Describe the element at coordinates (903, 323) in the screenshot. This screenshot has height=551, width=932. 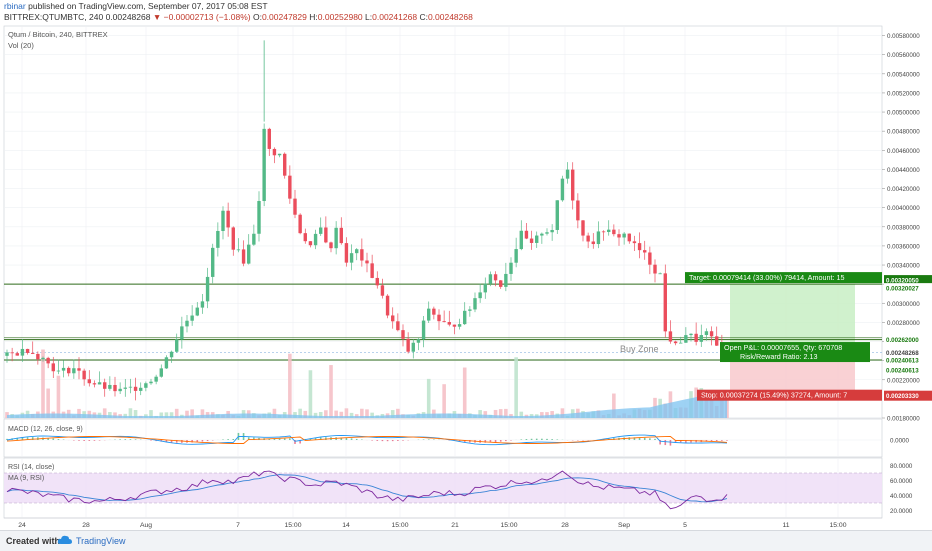
I see `y-tick-label: 0.00280000` at that location.